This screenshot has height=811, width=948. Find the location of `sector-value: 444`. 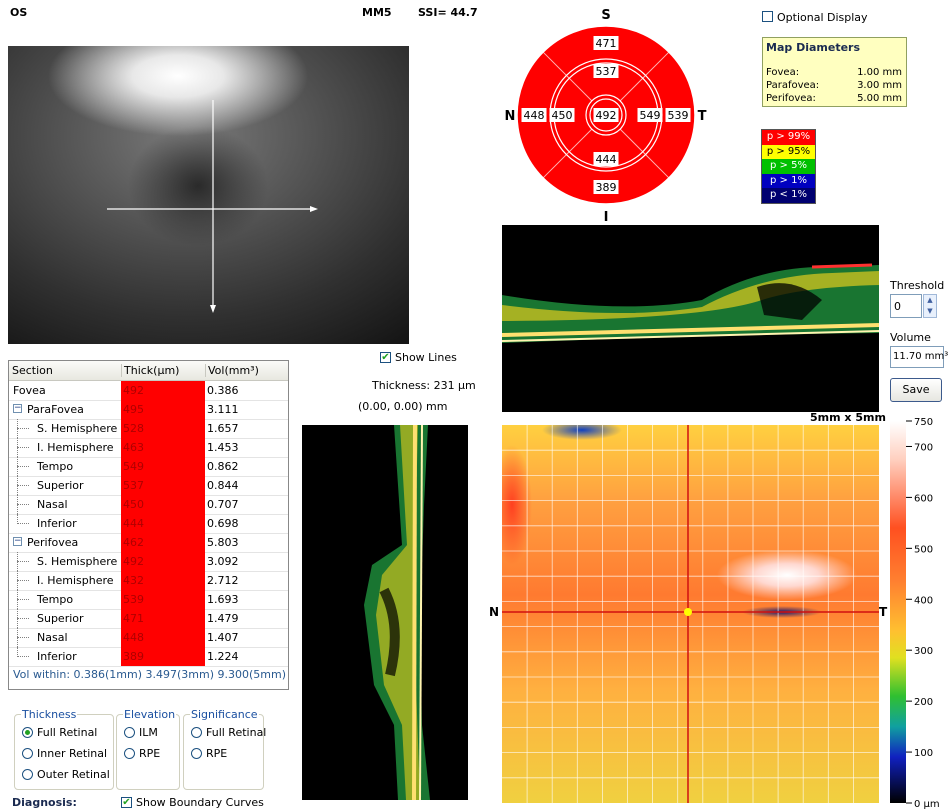

sector-value: 444 is located at coordinates (606, 159).